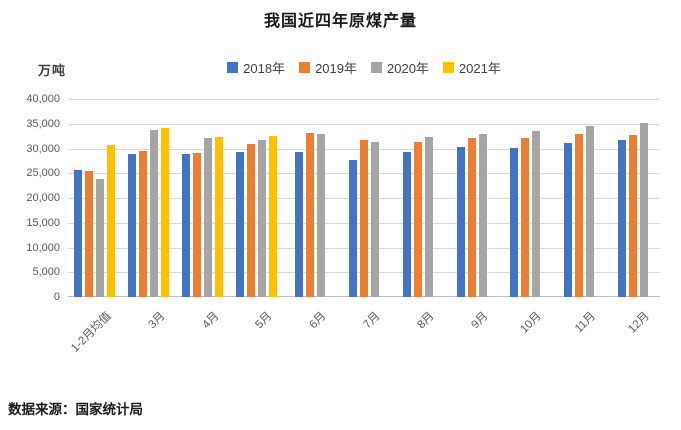  I want to click on y-tick-label: 30,000, so click(43, 148).